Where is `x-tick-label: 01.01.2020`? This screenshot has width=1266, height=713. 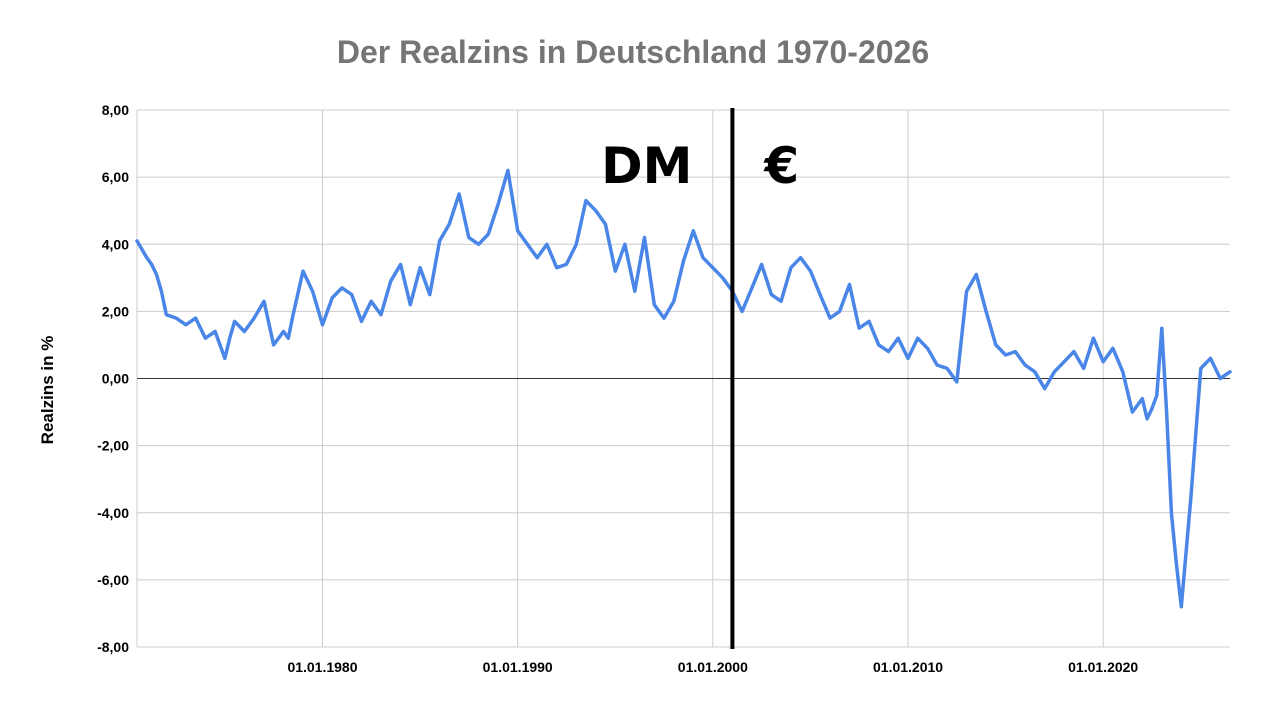
x-tick-label: 01.01.2020 is located at coordinates (1103, 667).